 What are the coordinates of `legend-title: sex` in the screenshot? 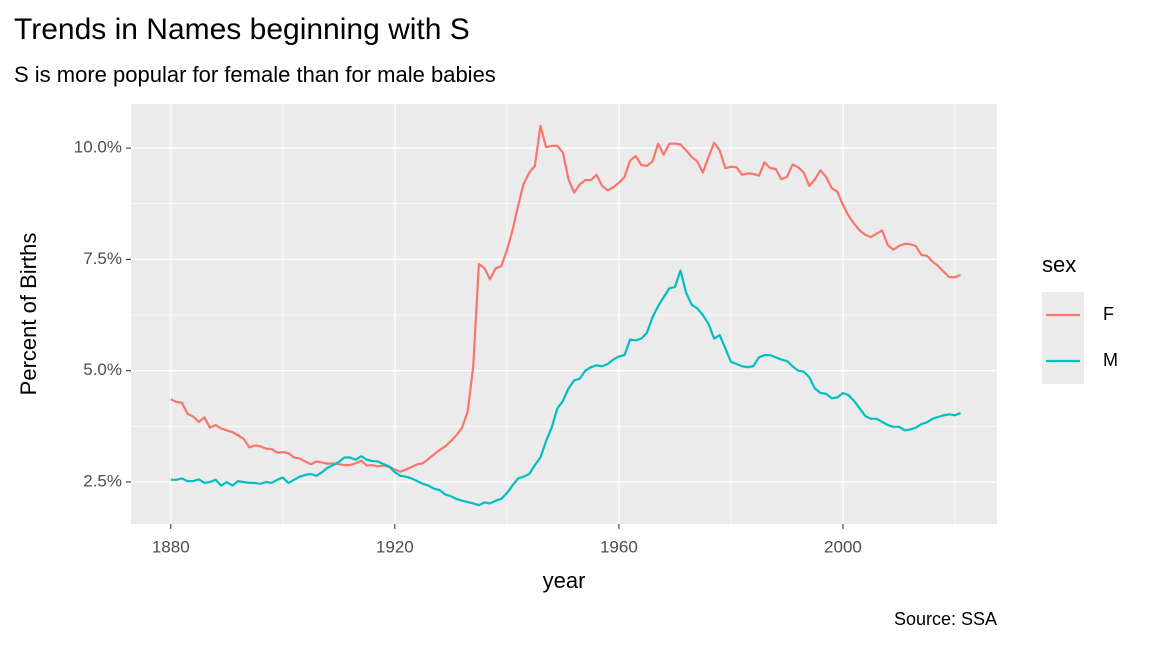 It's located at (1059, 264).